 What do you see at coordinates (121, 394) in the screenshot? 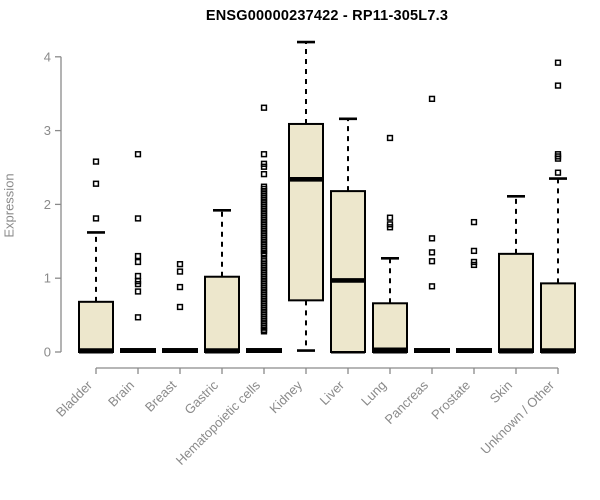
I see `x-tick-label: Brain` at bounding box center [121, 394].